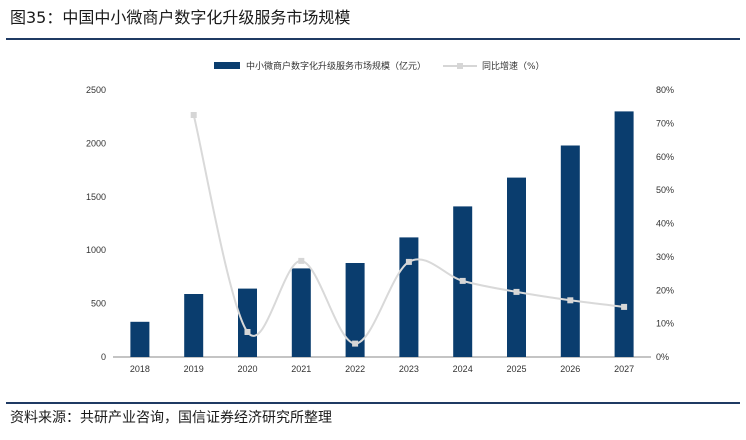 This screenshot has width=746, height=440. What do you see at coordinates (665, 290) in the screenshot?
I see `y-right-tick: 20%` at bounding box center [665, 290].